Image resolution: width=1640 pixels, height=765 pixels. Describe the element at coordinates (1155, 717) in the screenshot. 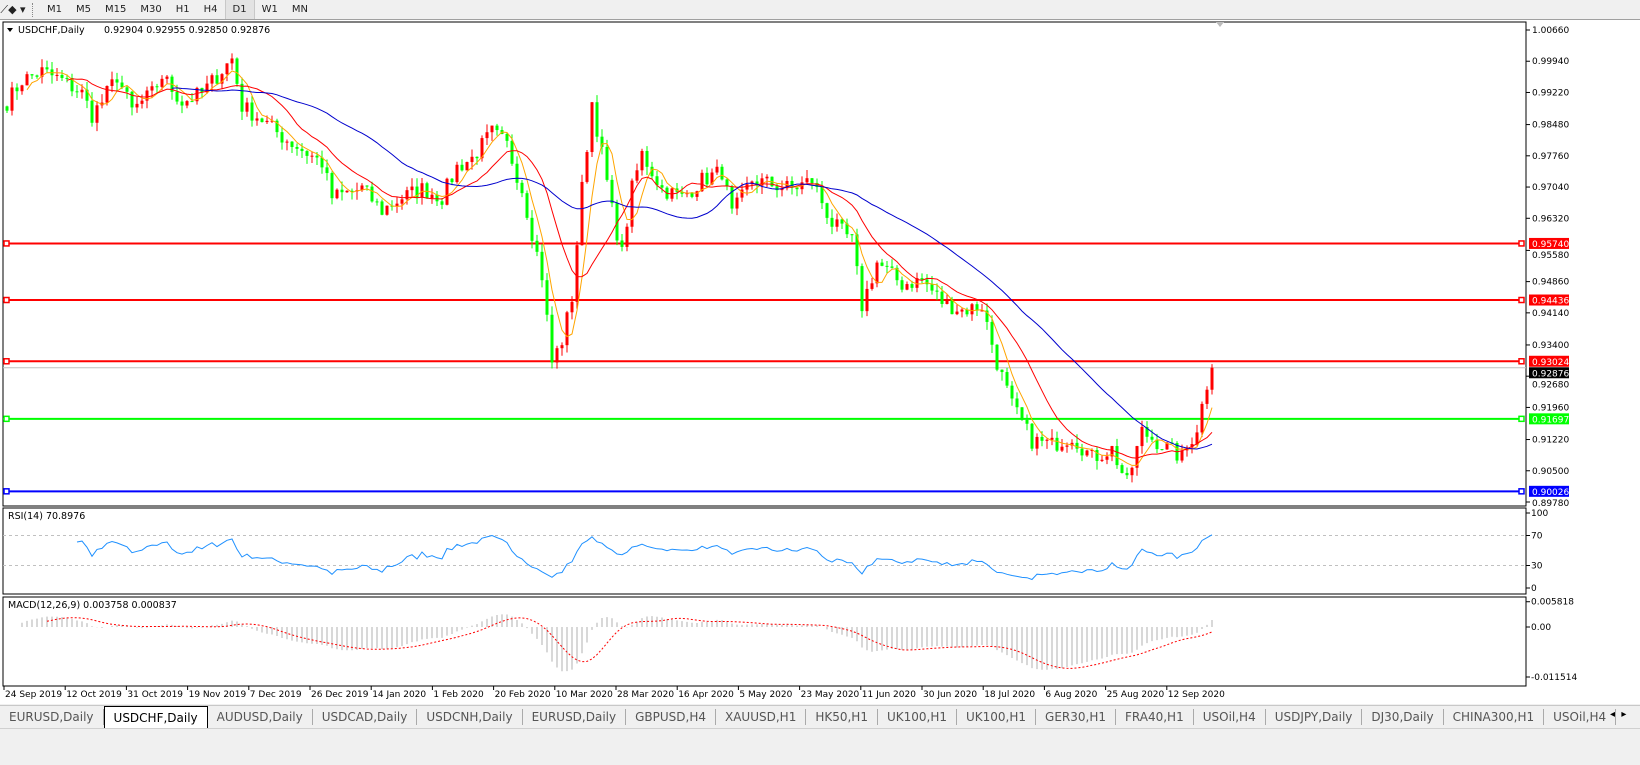

I see `chart-tab: FRA40,H1` at that location.